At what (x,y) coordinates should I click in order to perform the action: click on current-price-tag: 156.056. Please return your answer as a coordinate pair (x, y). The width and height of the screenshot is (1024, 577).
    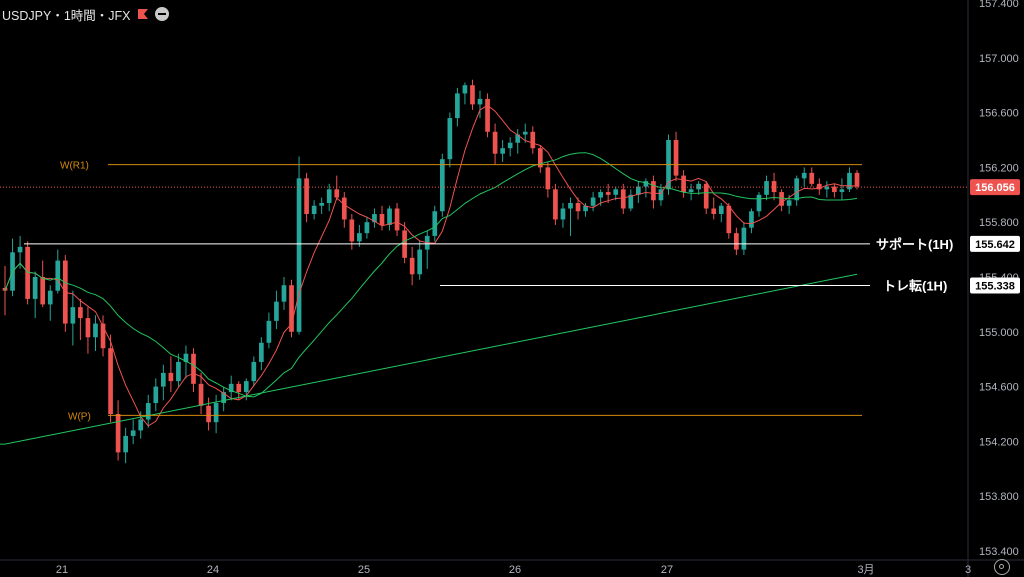
    Looking at the image, I should click on (995, 188).